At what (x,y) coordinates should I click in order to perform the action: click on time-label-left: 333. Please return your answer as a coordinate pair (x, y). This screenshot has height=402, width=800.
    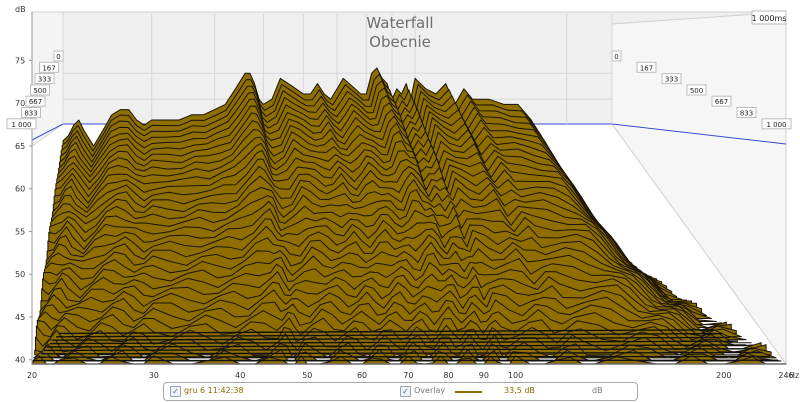
    Looking at the image, I should click on (44, 79).